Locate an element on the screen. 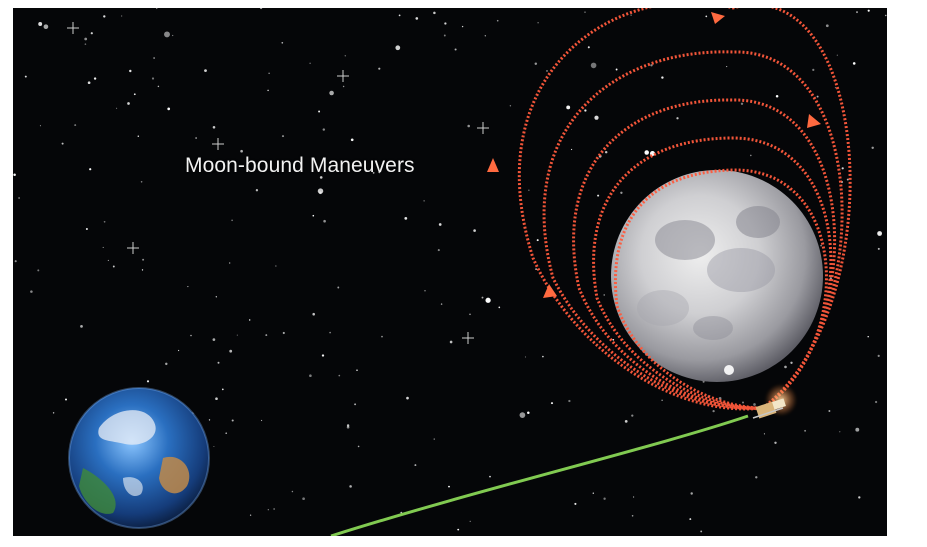 This screenshot has height=547, width=927. earth-icon is located at coordinates (139, 458).